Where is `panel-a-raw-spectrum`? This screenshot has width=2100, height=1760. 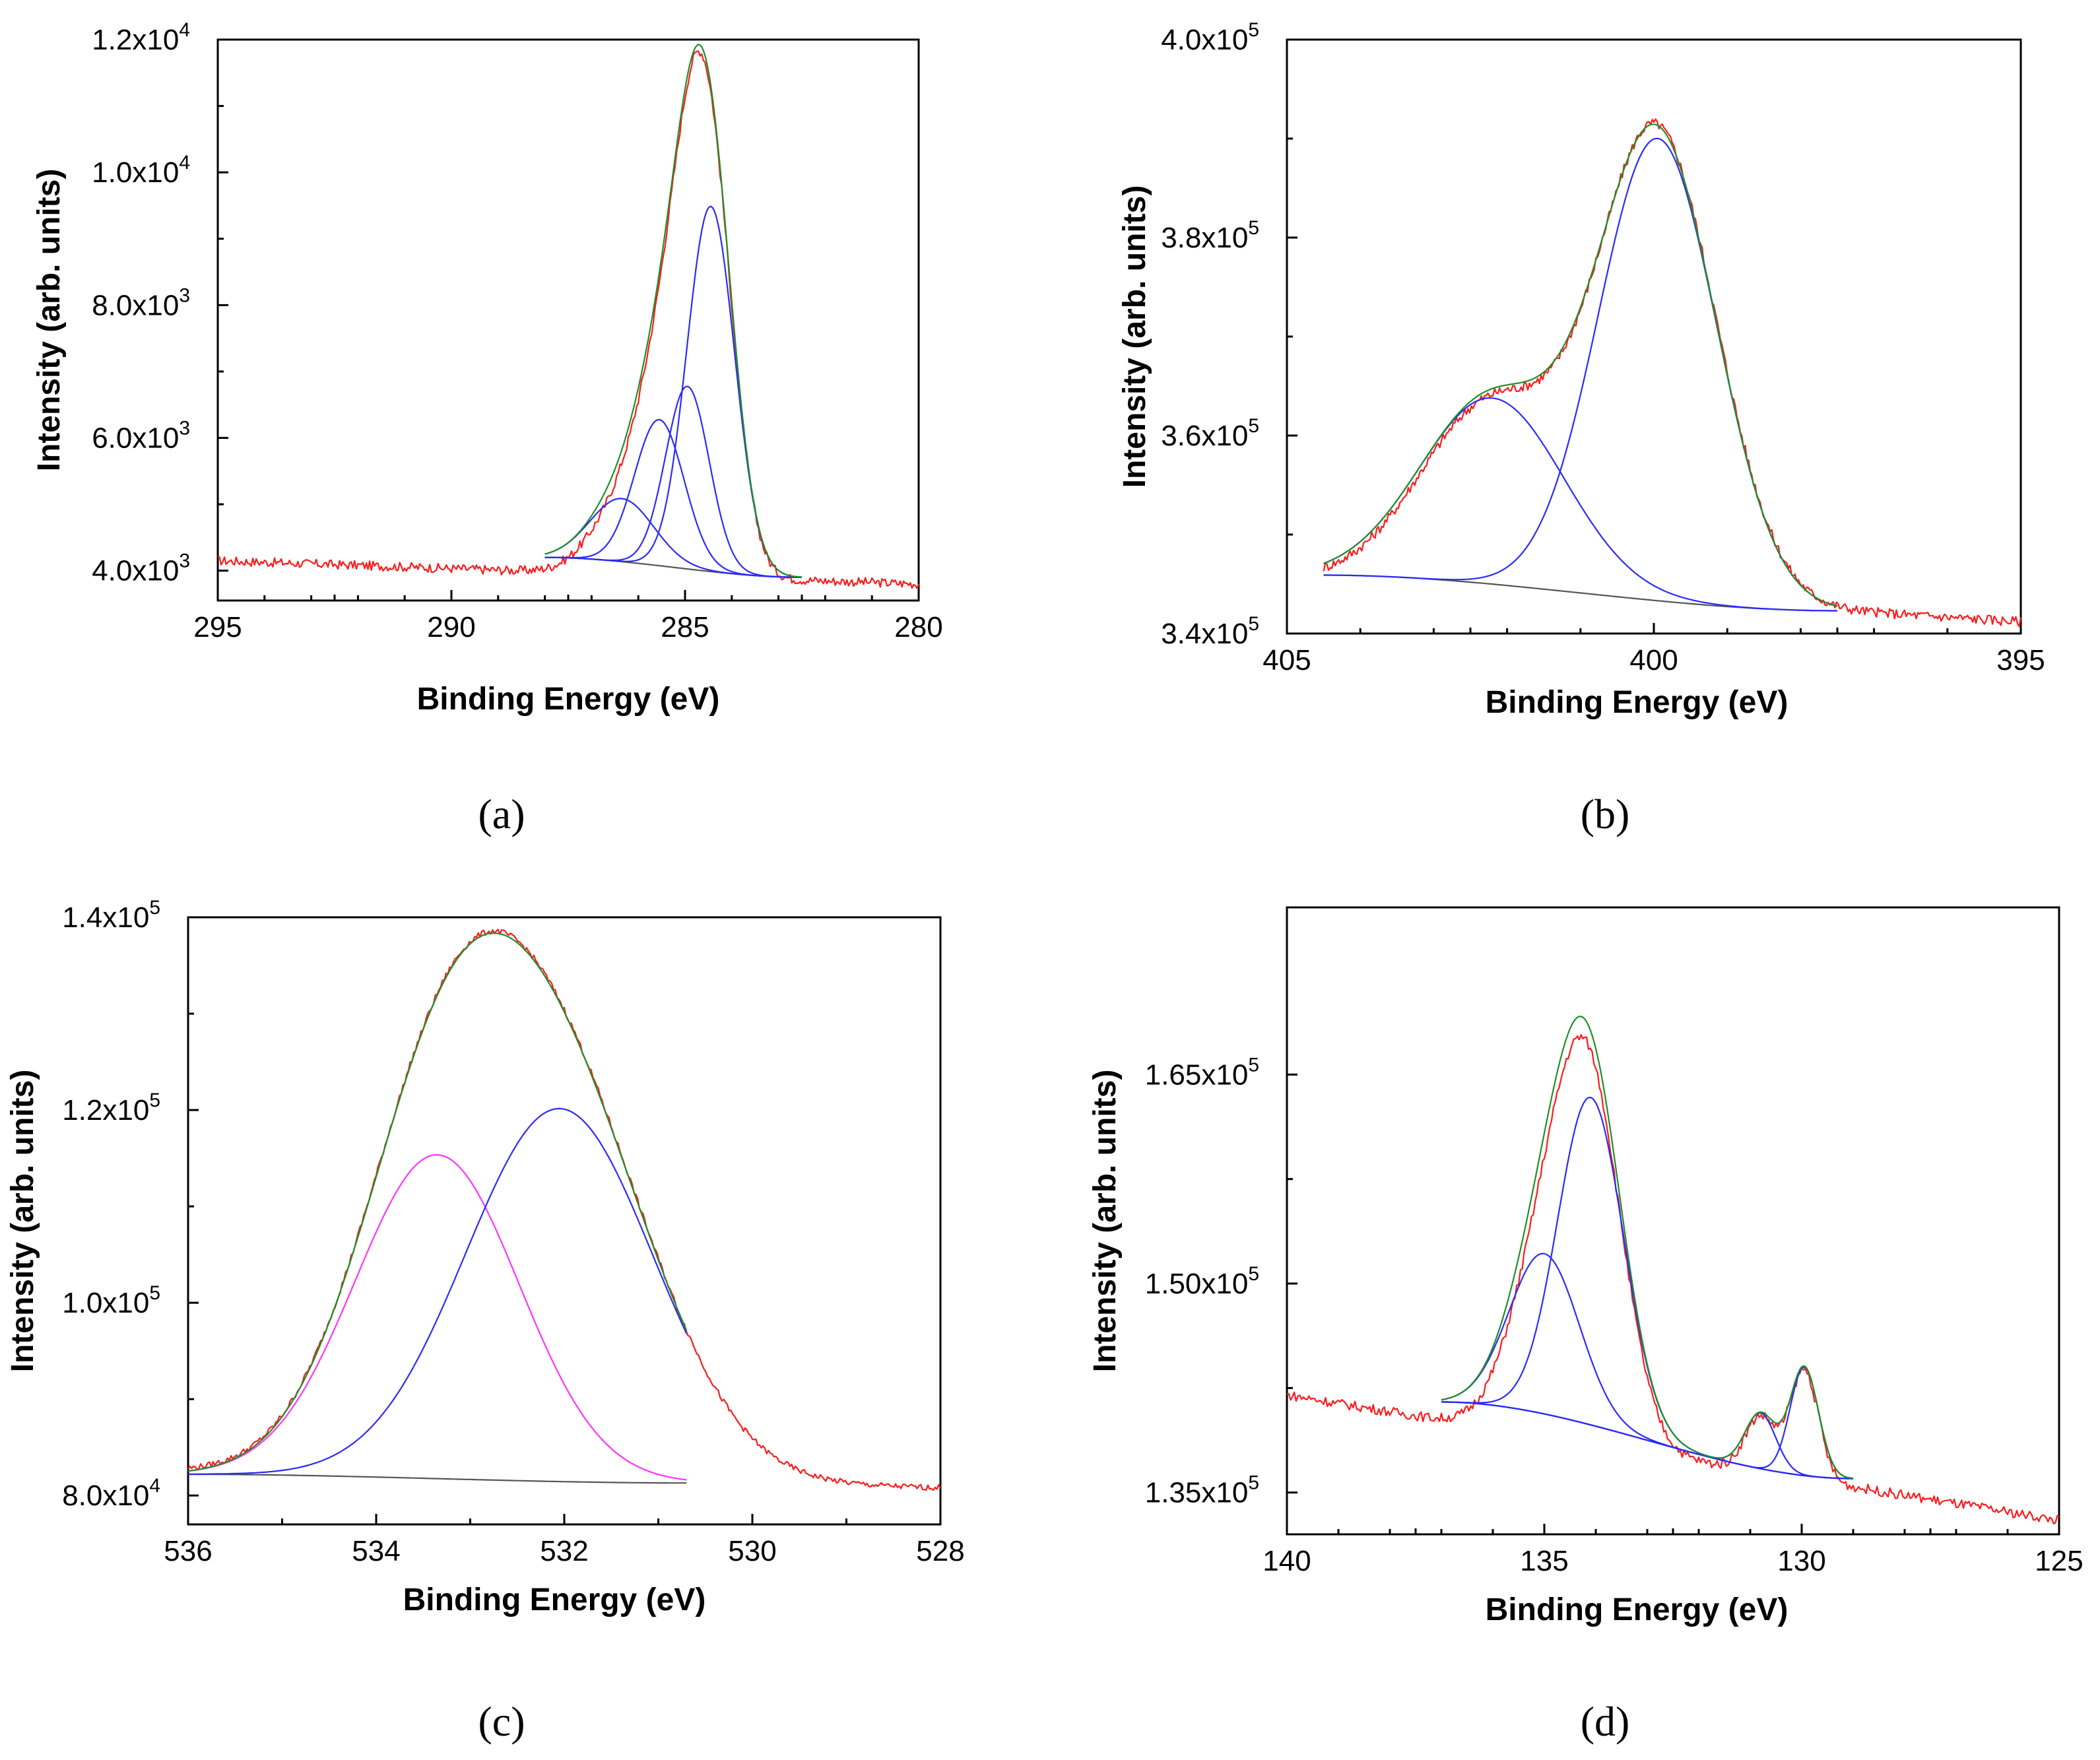
panel-a-raw-spectrum is located at coordinates (568, 320).